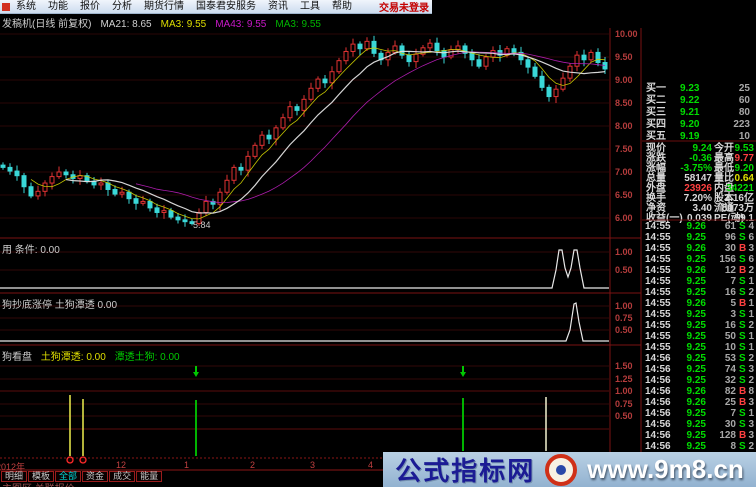 The image size is (756, 487). Describe the element at coordinates (561, 469) in the screenshot. I see `watermark-logo-icon` at that location.